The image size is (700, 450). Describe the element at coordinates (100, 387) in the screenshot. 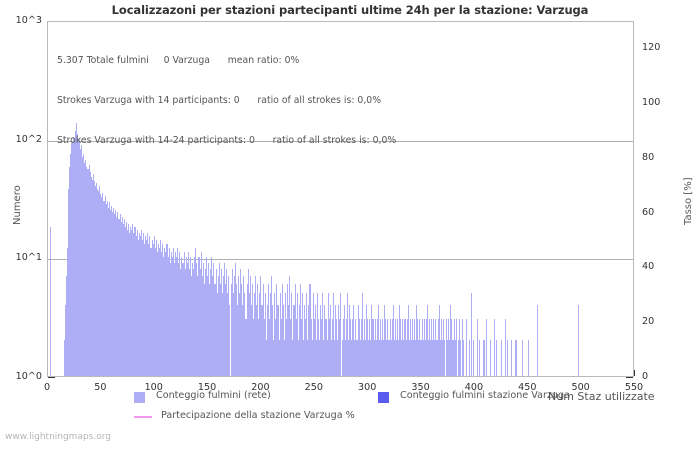

I see `x-tick-label: 50` at that location.